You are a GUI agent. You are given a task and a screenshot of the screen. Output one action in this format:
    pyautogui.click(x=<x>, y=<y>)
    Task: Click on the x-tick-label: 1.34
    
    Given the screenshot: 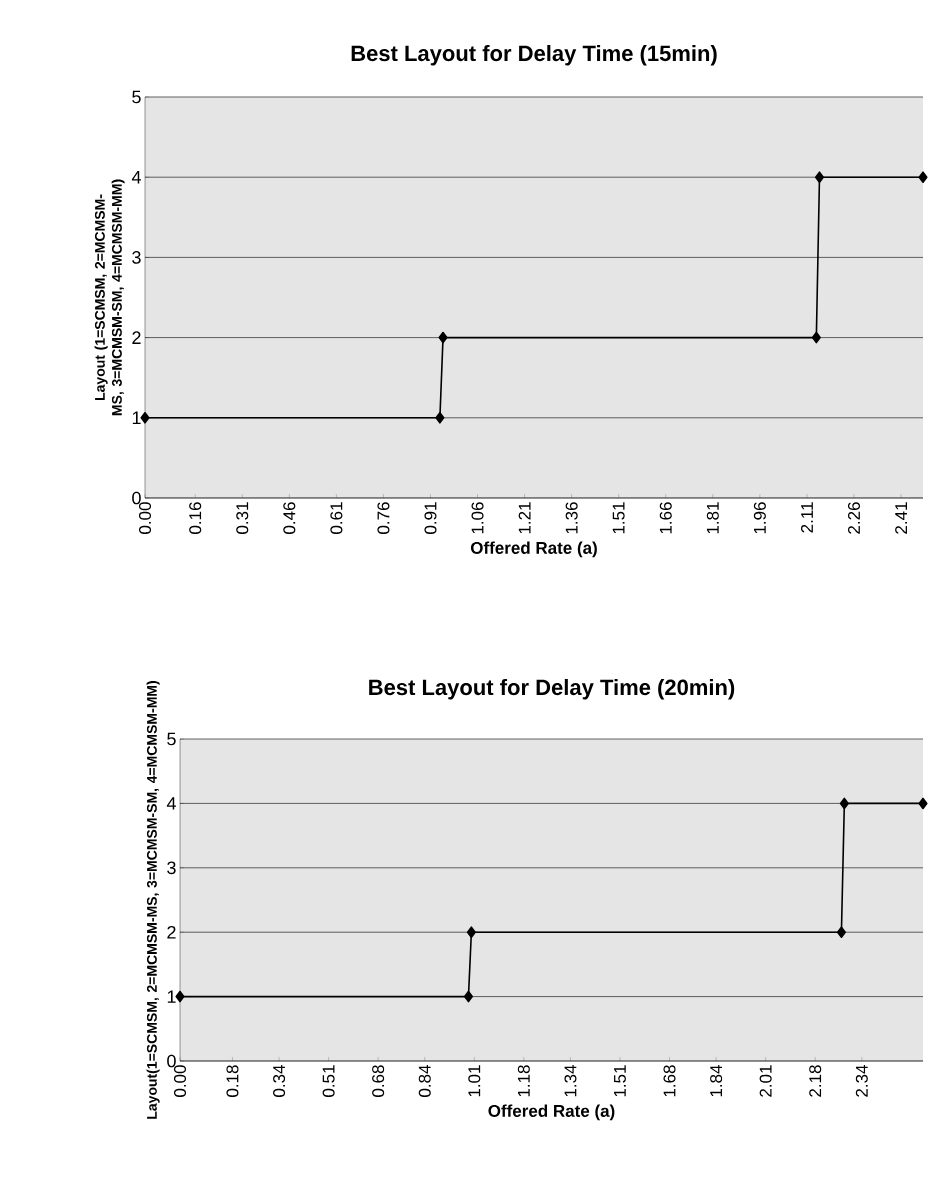 What is the action you would take?
    pyautogui.click(x=570, y=1081)
    